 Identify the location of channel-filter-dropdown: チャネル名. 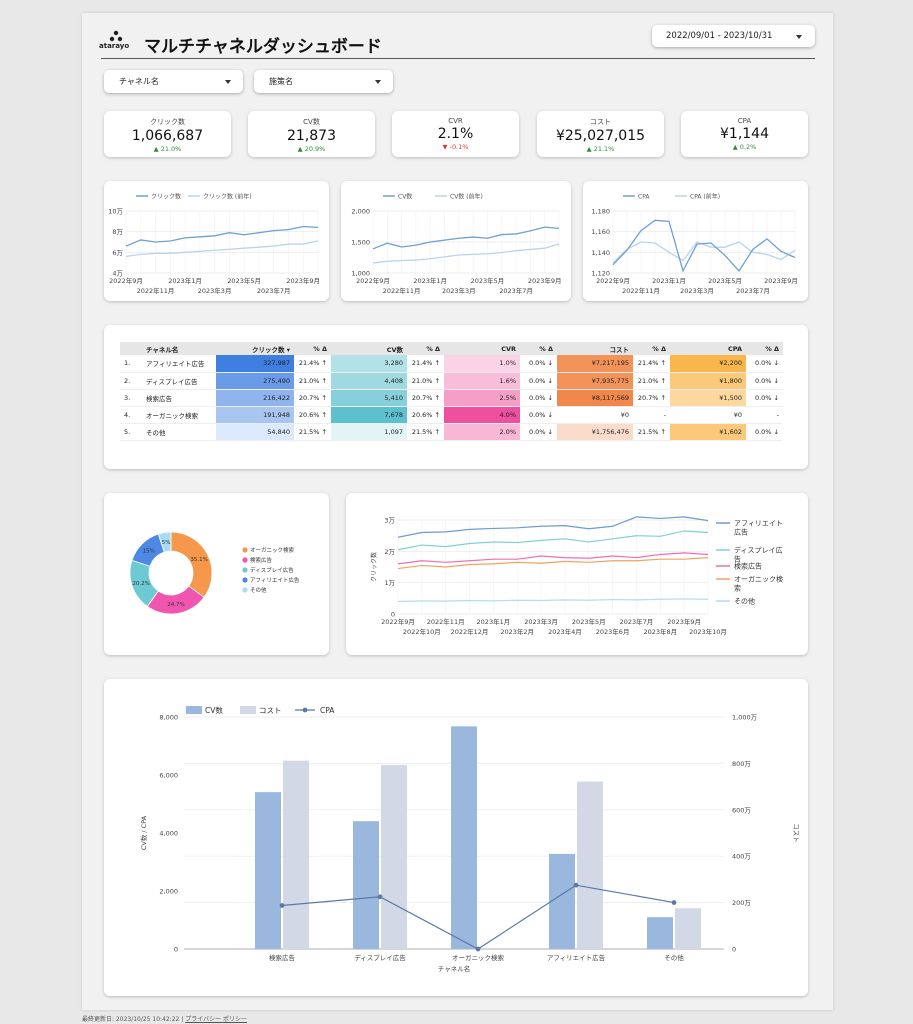
(173, 81).